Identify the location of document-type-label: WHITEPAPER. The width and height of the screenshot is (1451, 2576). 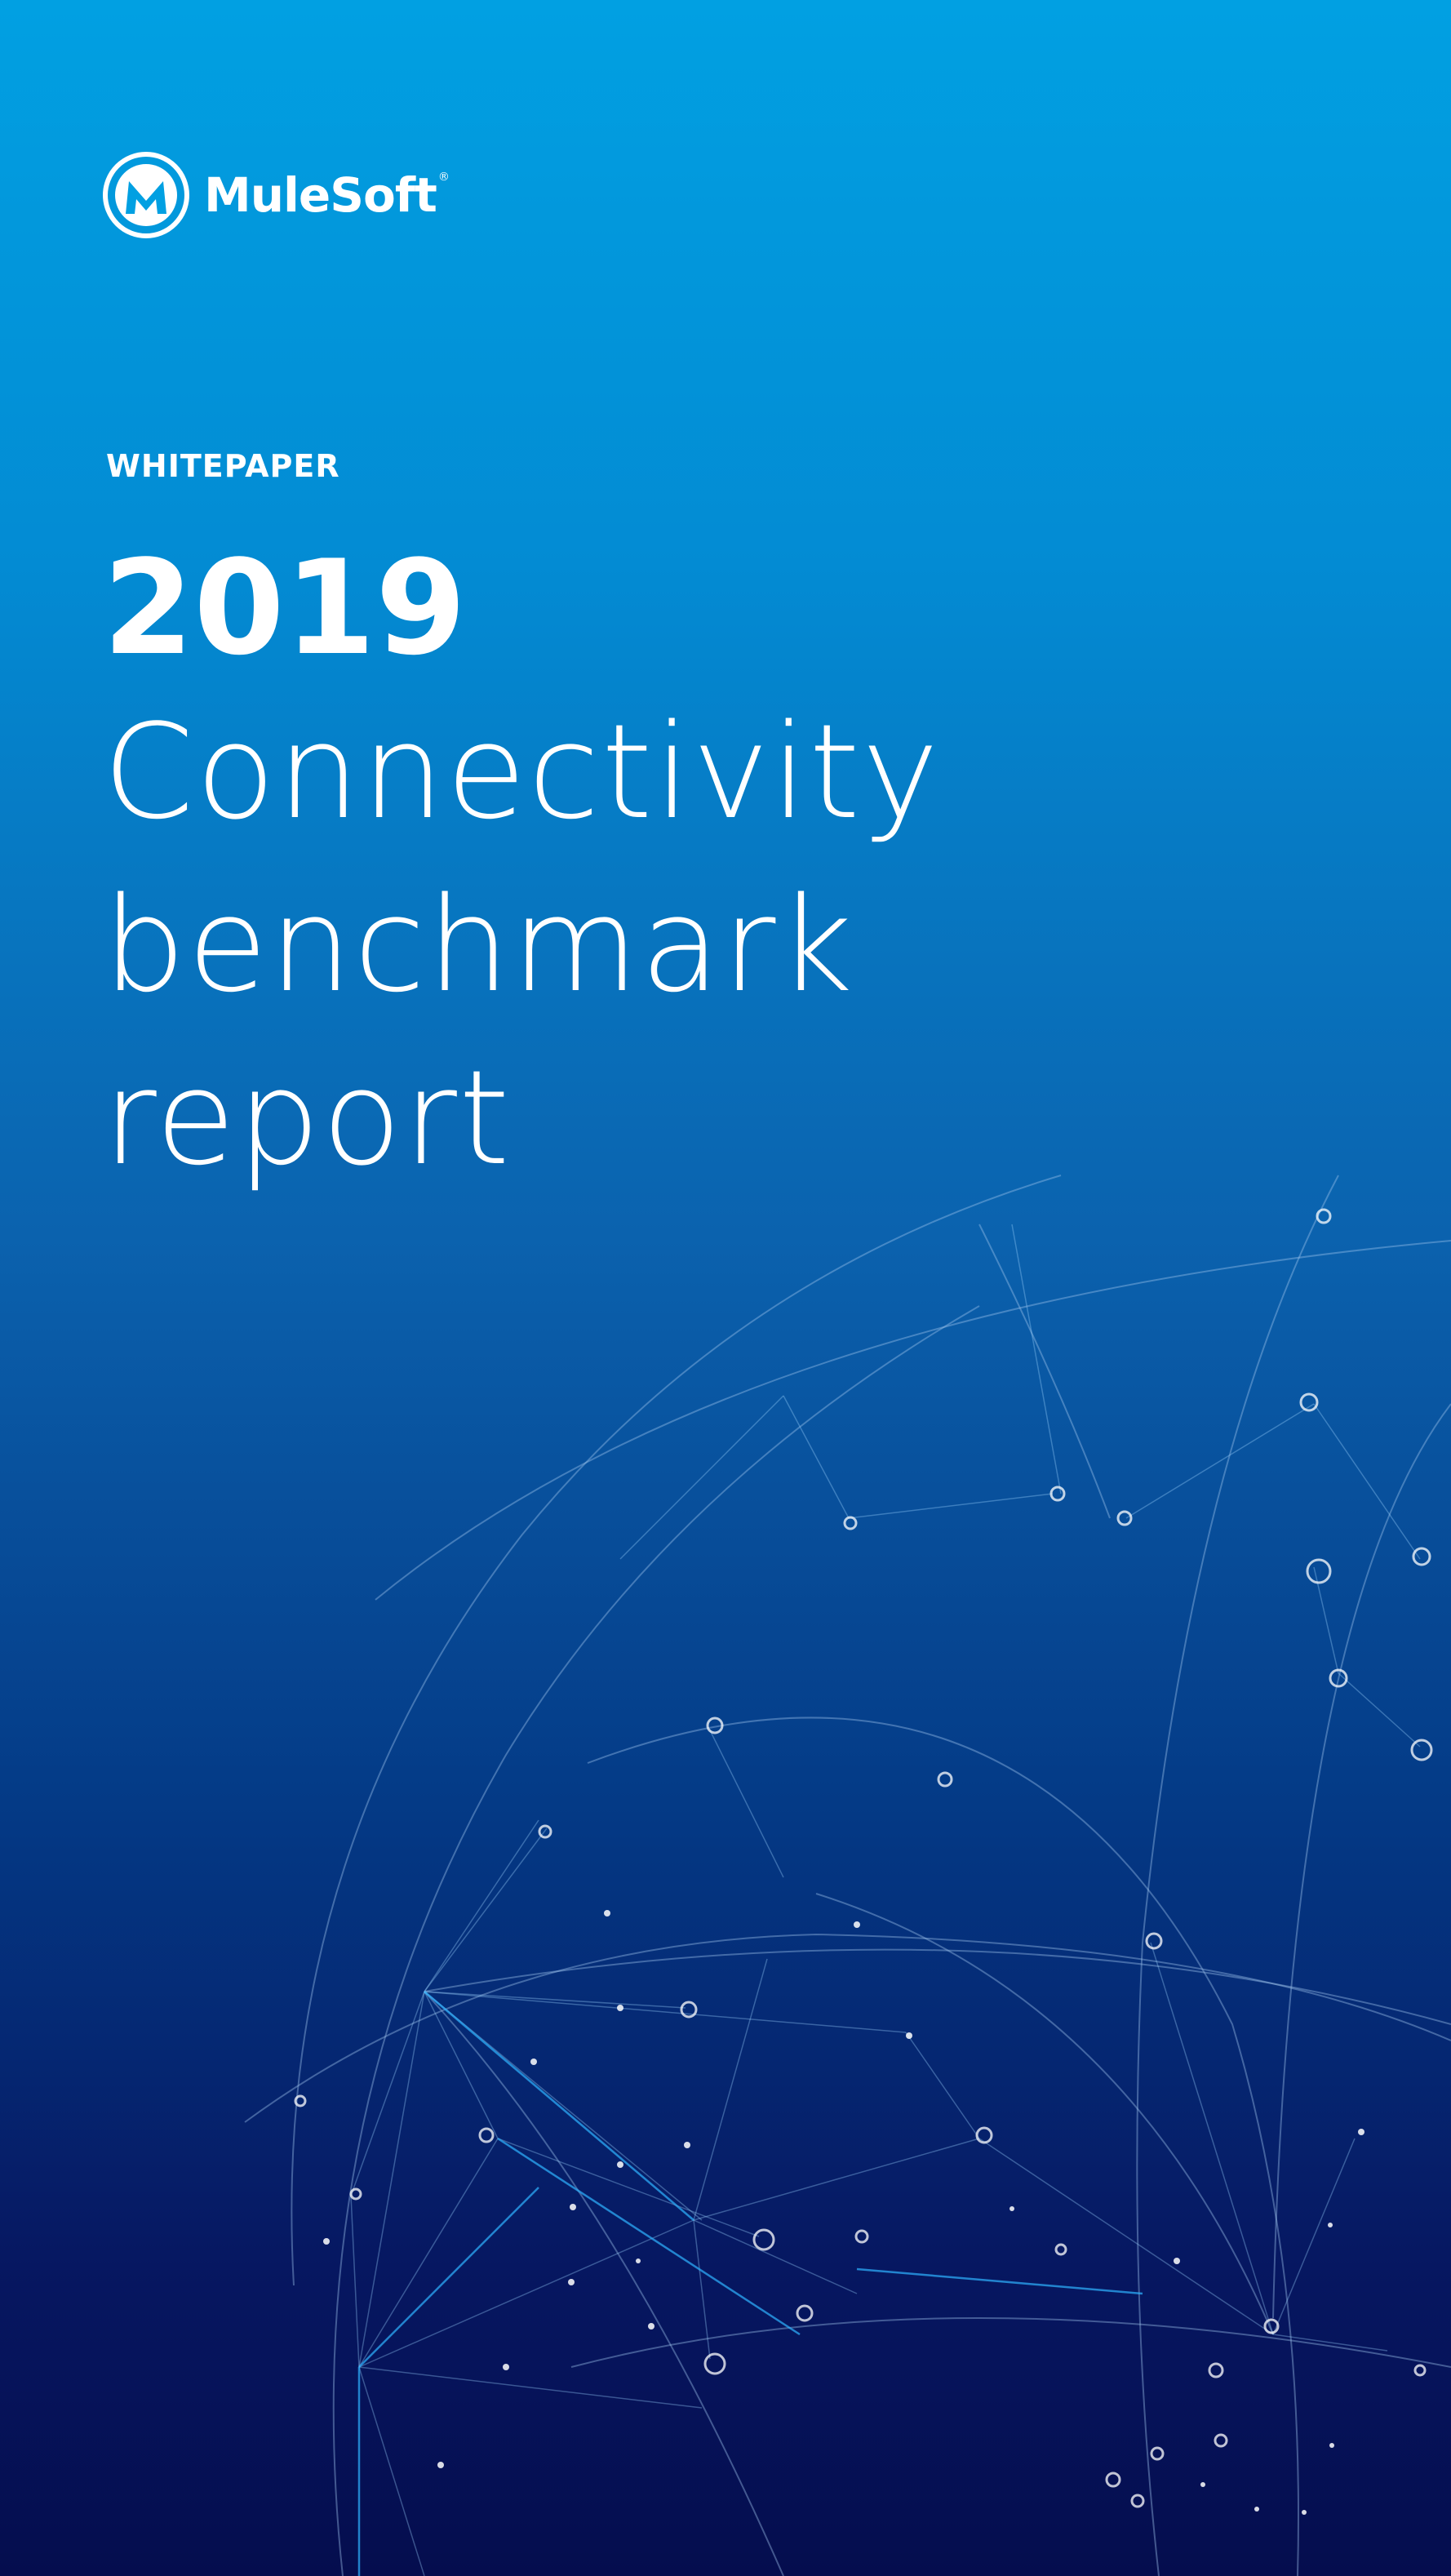
(223, 466).